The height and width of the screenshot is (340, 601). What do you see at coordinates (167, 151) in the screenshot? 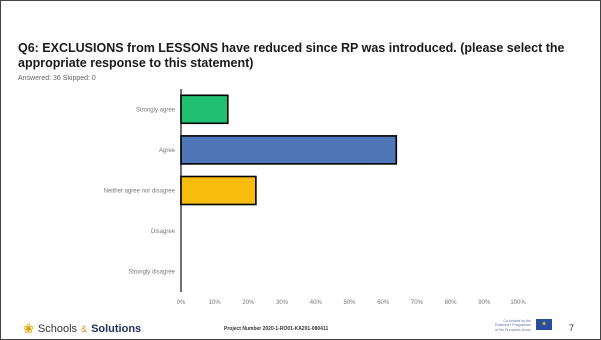
I see `category-label: Agree` at bounding box center [167, 151].